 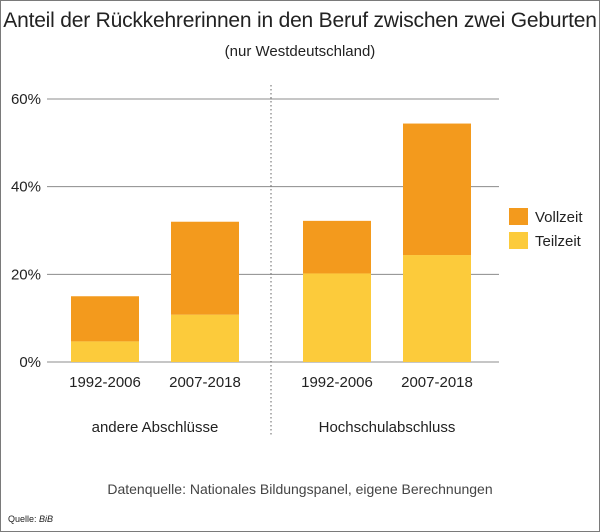 What do you see at coordinates (558, 241) in the screenshot?
I see `legend-label-teilzeit: Teilzeit` at bounding box center [558, 241].